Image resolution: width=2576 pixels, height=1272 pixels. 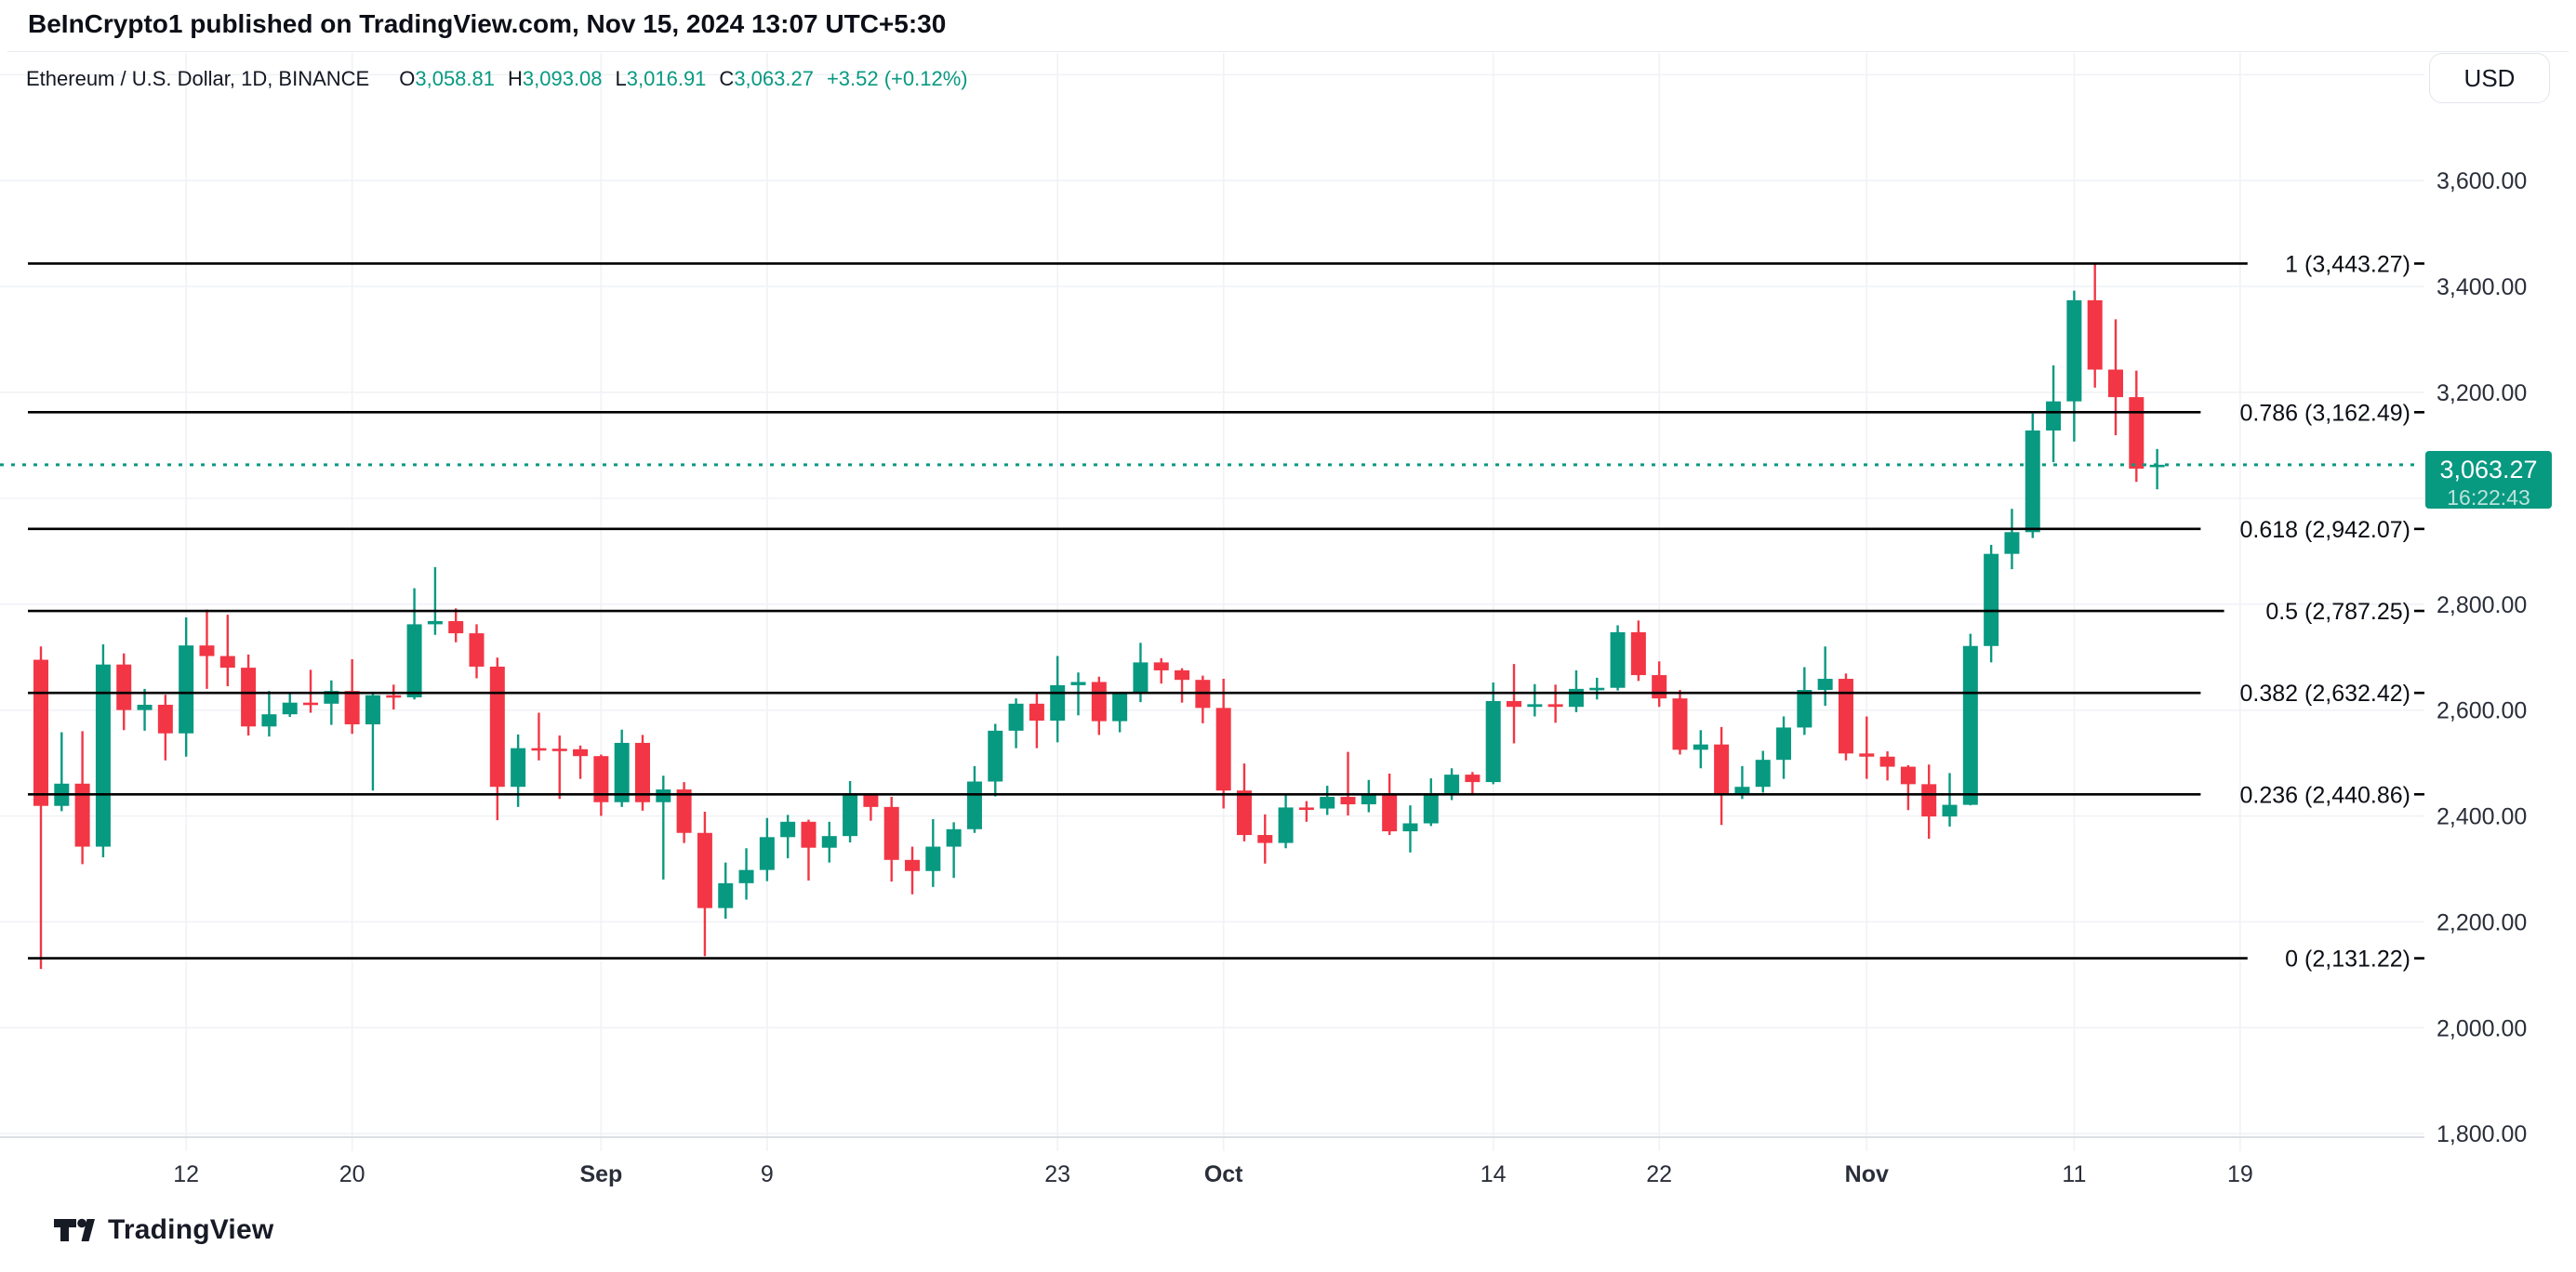 What do you see at coordinates (2489, 78) in the screenshot?
I see `currency-toggle-button: USD` at bounding box center [2489, 78].